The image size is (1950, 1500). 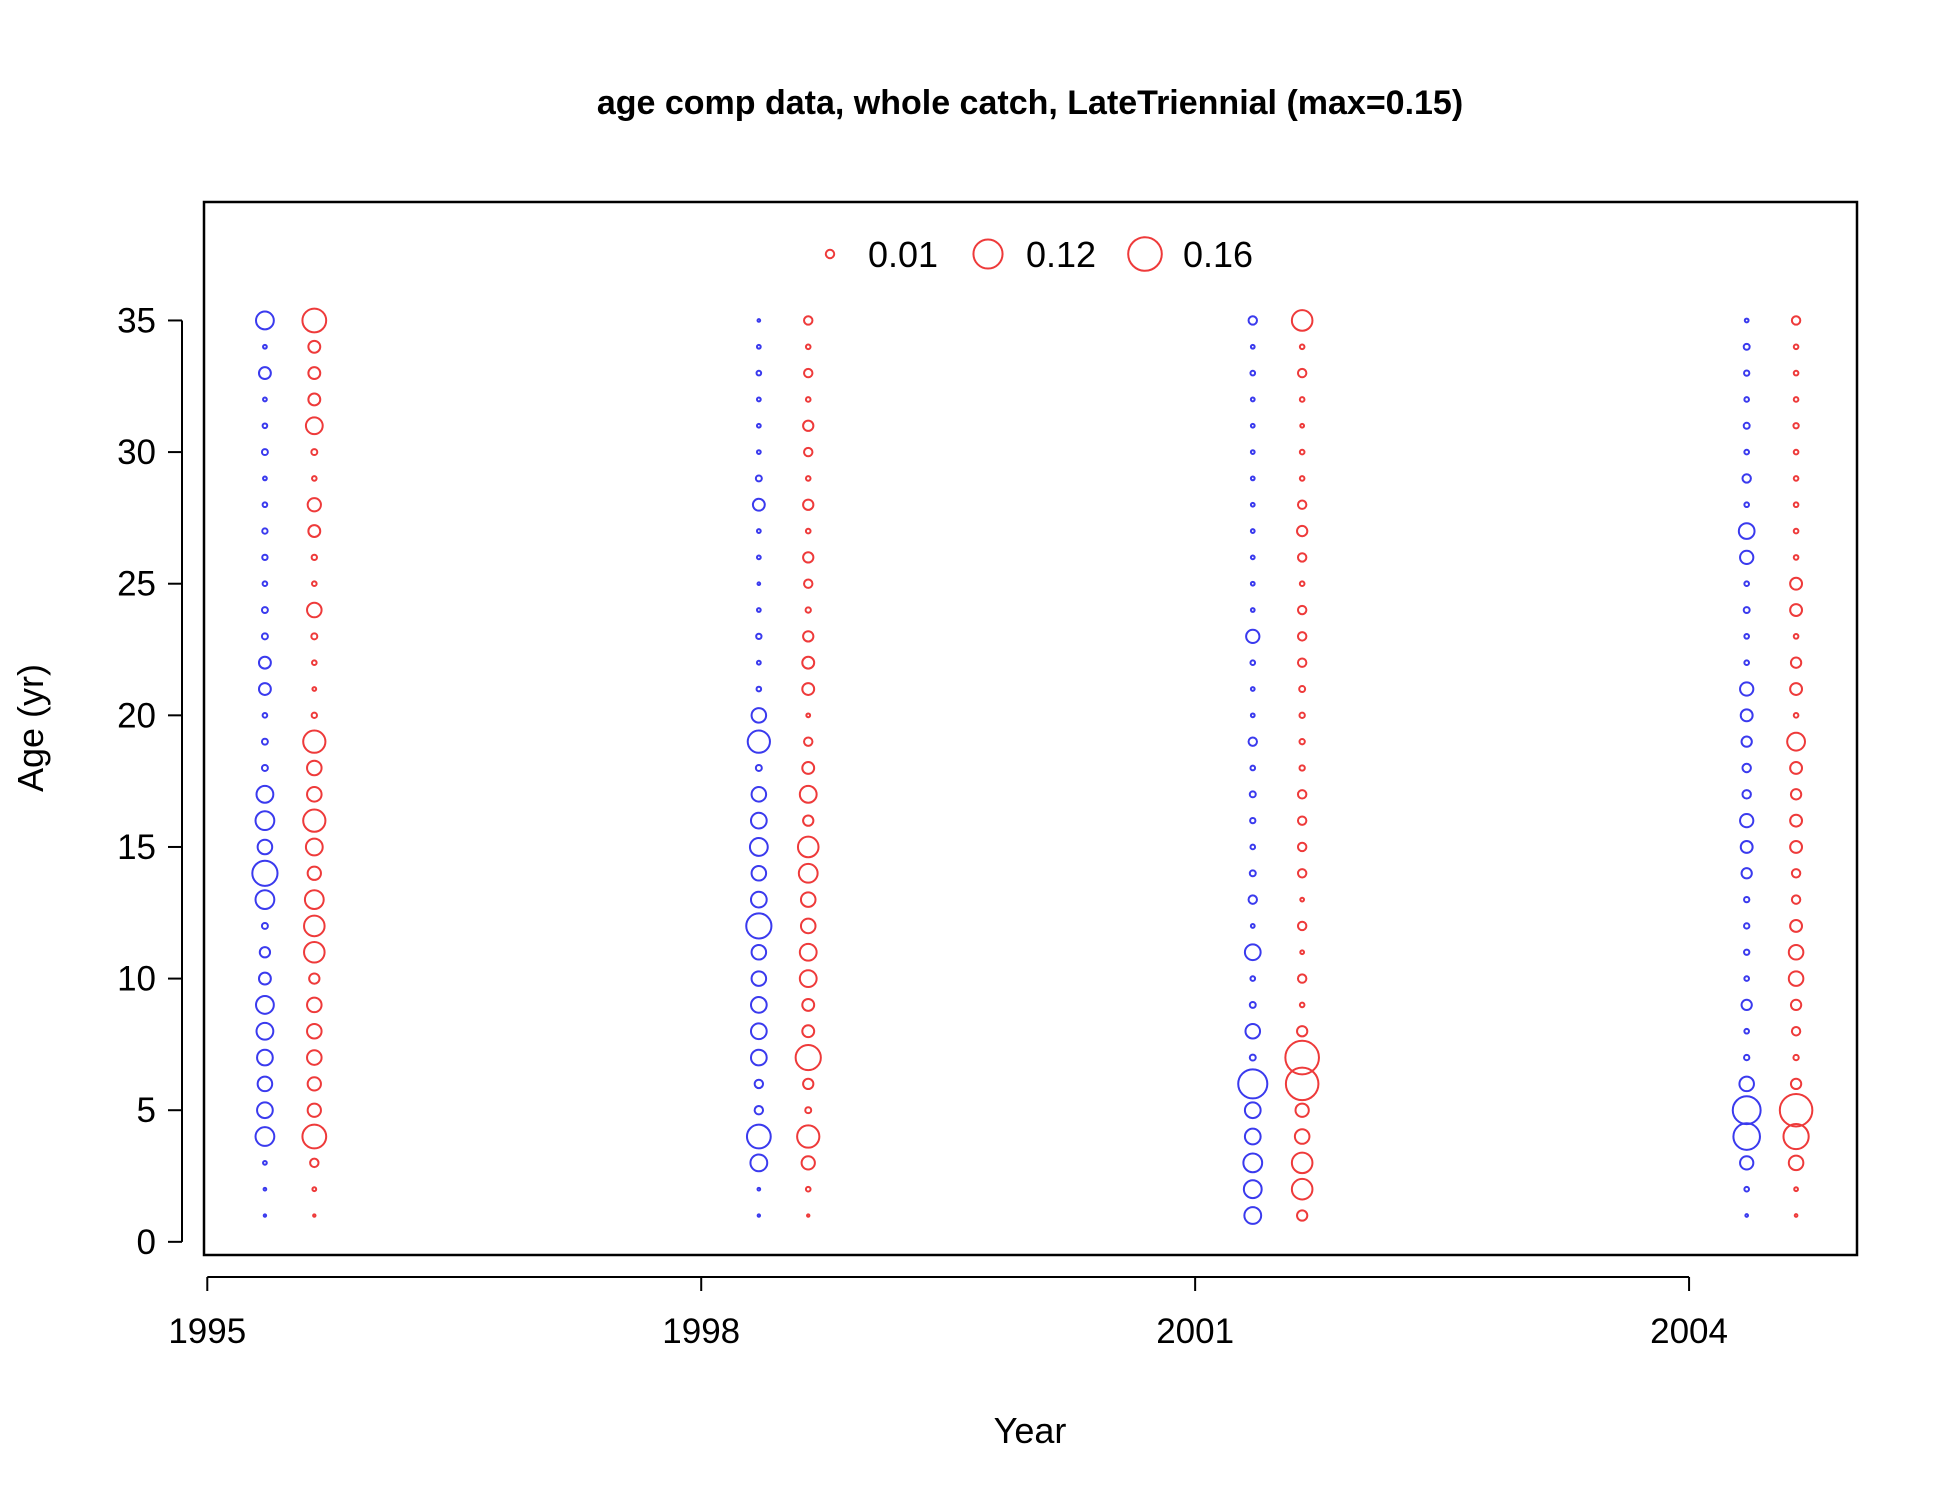 I want to click on x-tick-label: 1998, so click(x=701, y=1331).